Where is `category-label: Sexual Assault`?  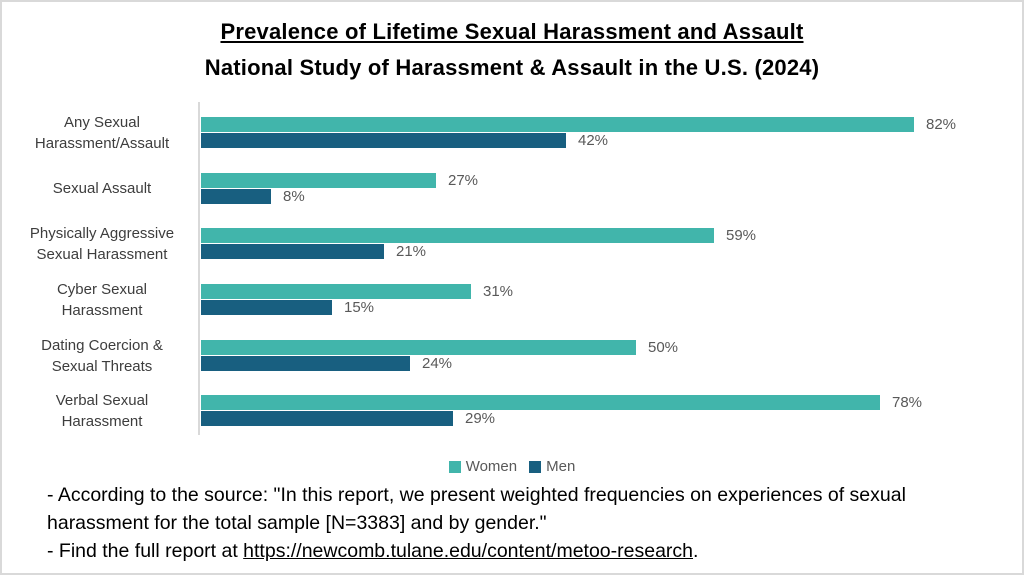
category-label: Sexual Assault is located at coordinates (102, 188).